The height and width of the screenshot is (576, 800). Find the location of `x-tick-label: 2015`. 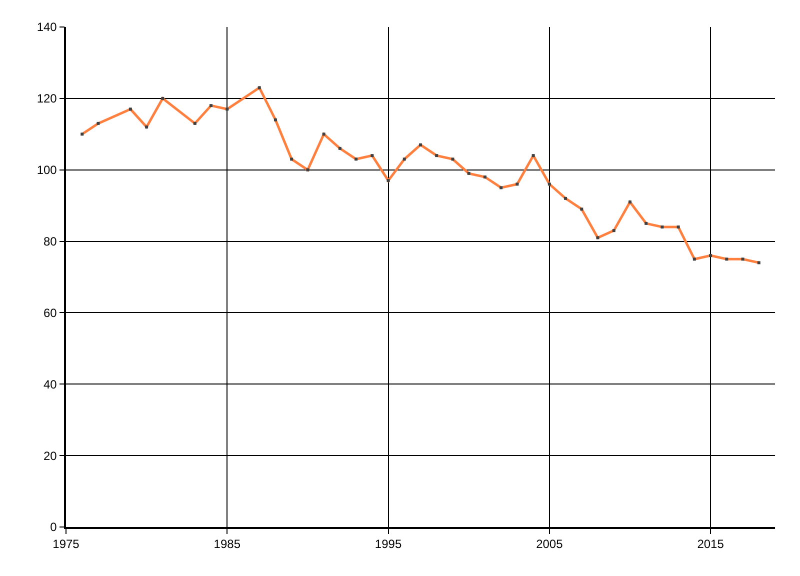

x-tick-label: 2015 is located at coordinates (710, 544).